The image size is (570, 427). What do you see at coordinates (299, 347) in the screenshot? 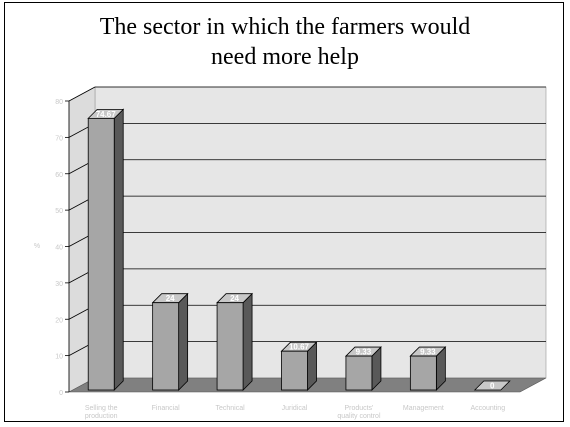
I see `data-label: 10.67` at bounding box center [299, 347].